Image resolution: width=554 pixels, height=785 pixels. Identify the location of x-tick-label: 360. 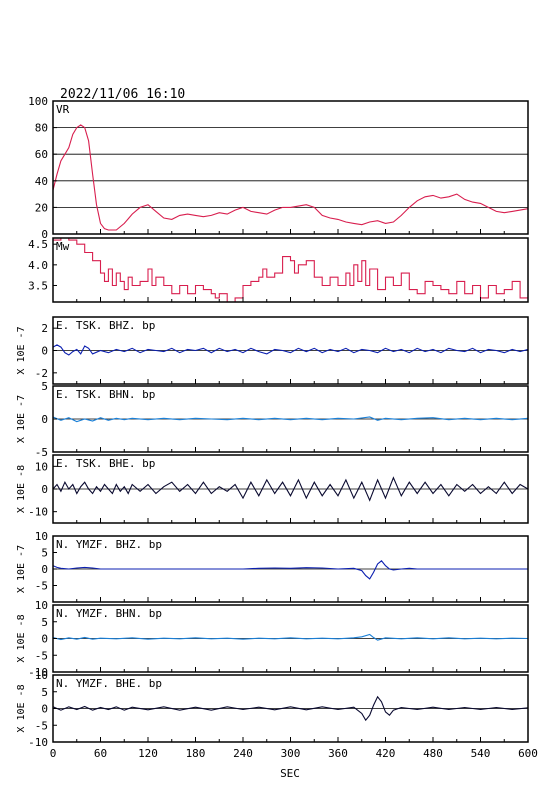
(338, 753).